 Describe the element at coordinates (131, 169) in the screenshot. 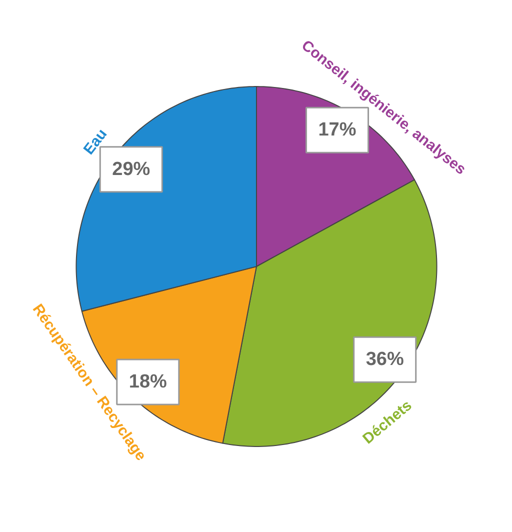

I see `data-label: 29%` at that location.